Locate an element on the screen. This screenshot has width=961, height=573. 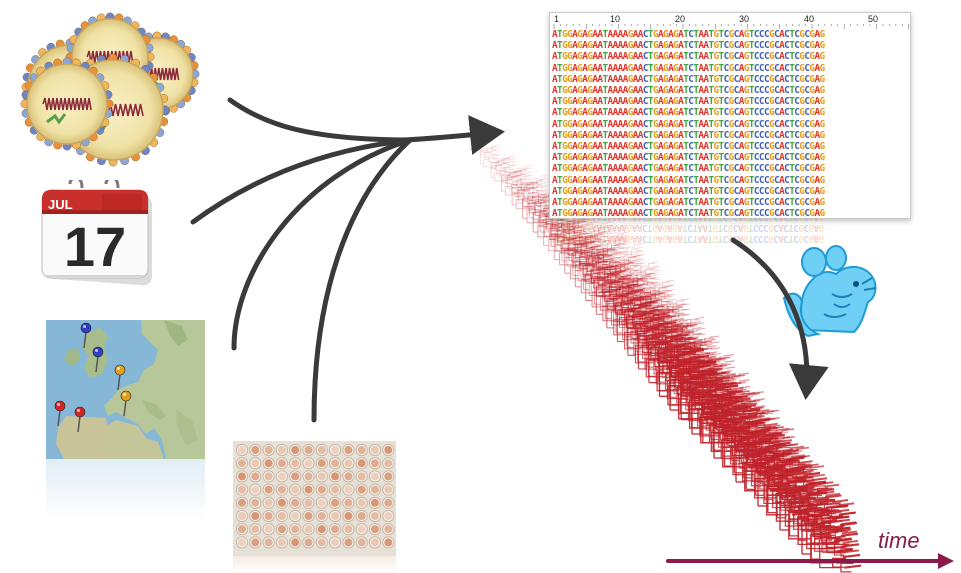
plate-reflection is located at coordinates (314, 564).